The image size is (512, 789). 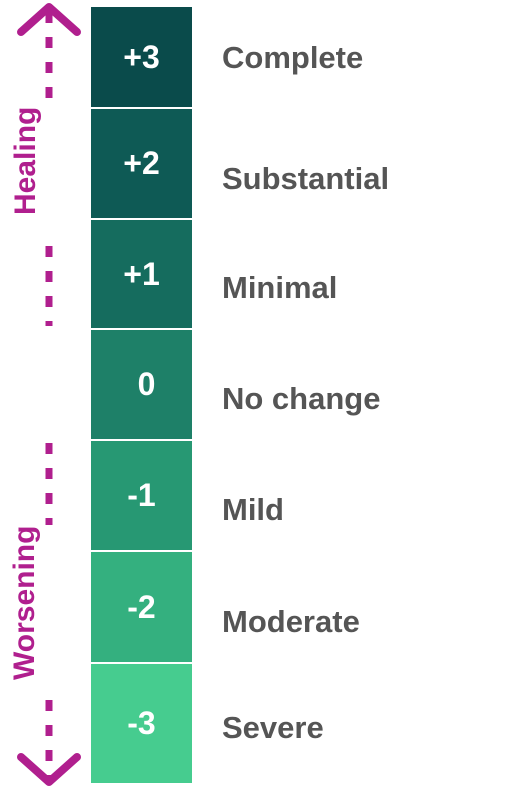 What do you see at coordinates (25, 160) in the screenshot?
I see `healing-label: Healing` at bounding box center [25, 160].